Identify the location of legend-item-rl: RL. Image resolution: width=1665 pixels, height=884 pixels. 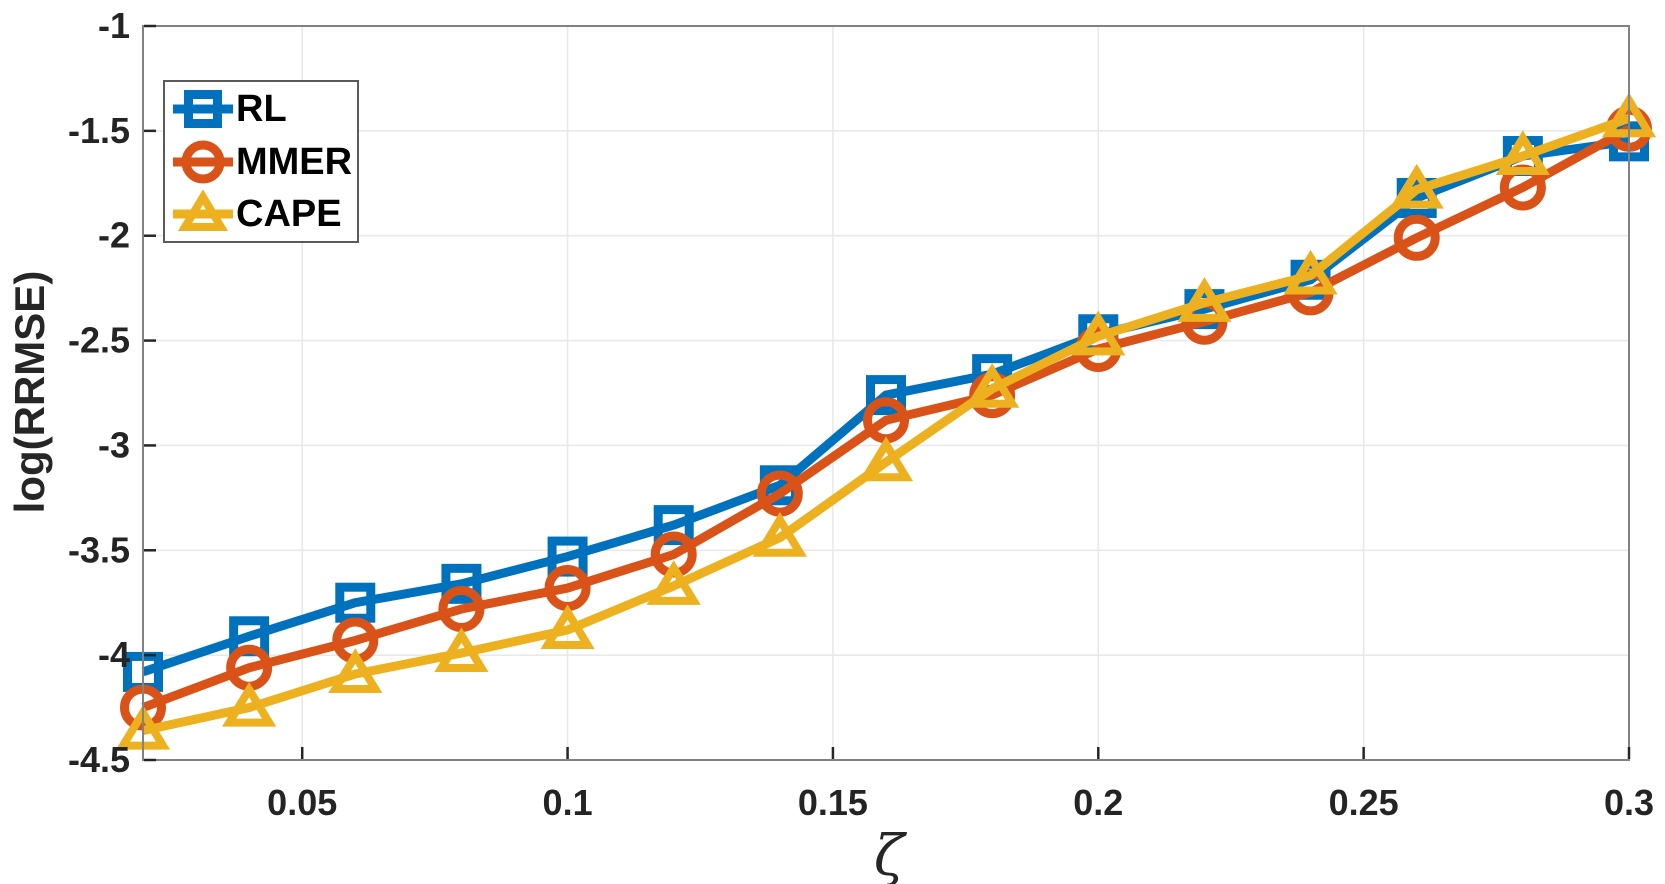
(264, 109).